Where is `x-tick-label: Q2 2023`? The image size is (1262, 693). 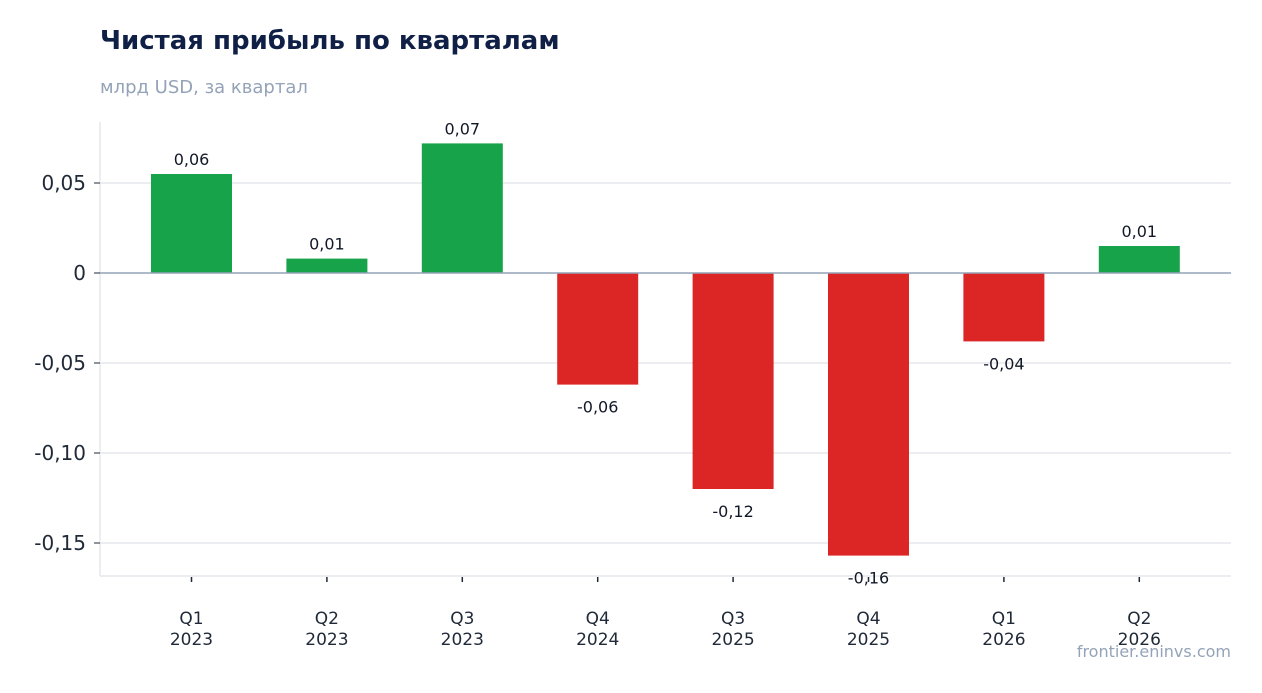 x-tick-label: Q2 2023 is located at coordinates (326, 629).